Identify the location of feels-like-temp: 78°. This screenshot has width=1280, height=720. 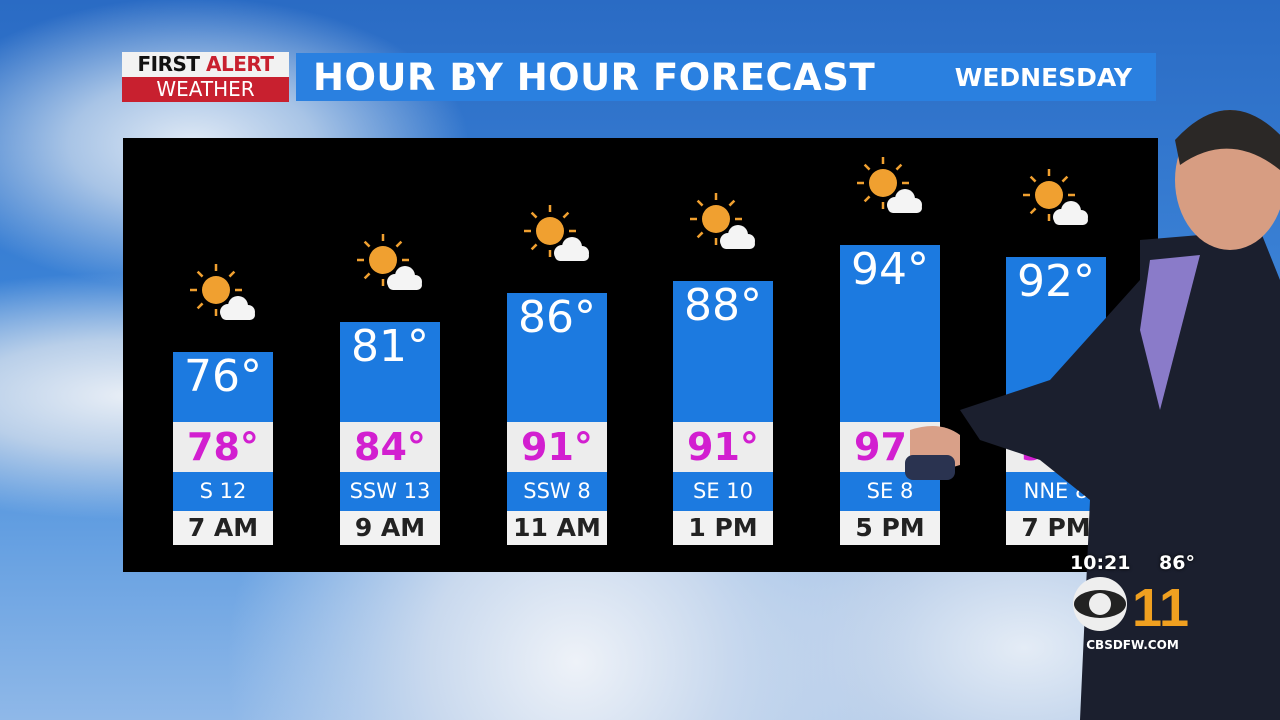
(223, 447).